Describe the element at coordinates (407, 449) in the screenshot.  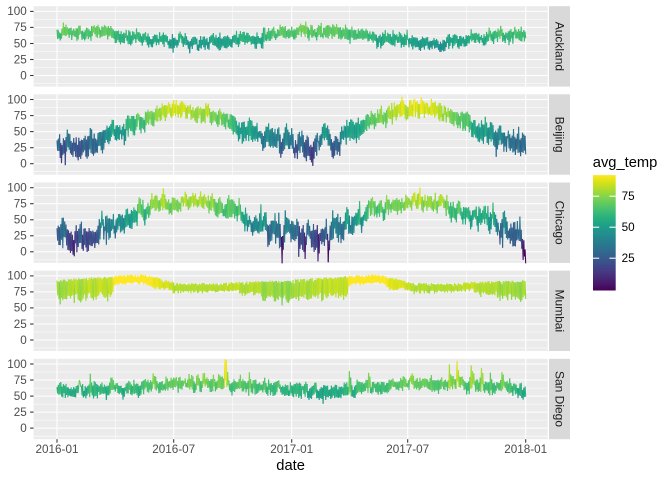
I see `svg-text: 2017-07` at that location.